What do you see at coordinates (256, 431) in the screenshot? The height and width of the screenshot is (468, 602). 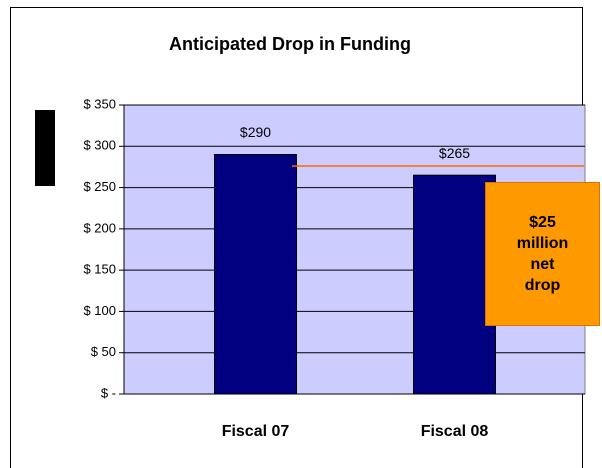 I see `x-tick-label: Fiscal 07` at bounding box center [256, 431].